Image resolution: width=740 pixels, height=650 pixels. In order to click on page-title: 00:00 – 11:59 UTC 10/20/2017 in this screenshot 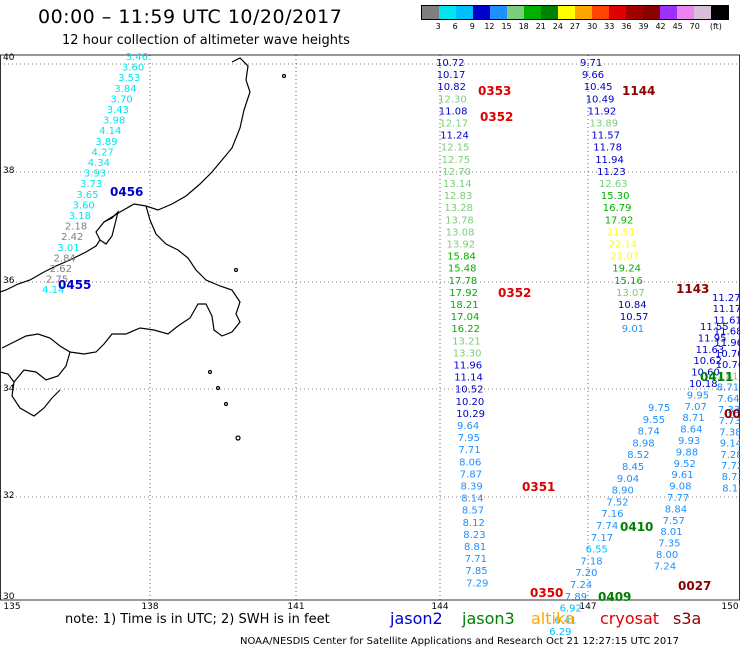, I will do `click(190, 17)`.